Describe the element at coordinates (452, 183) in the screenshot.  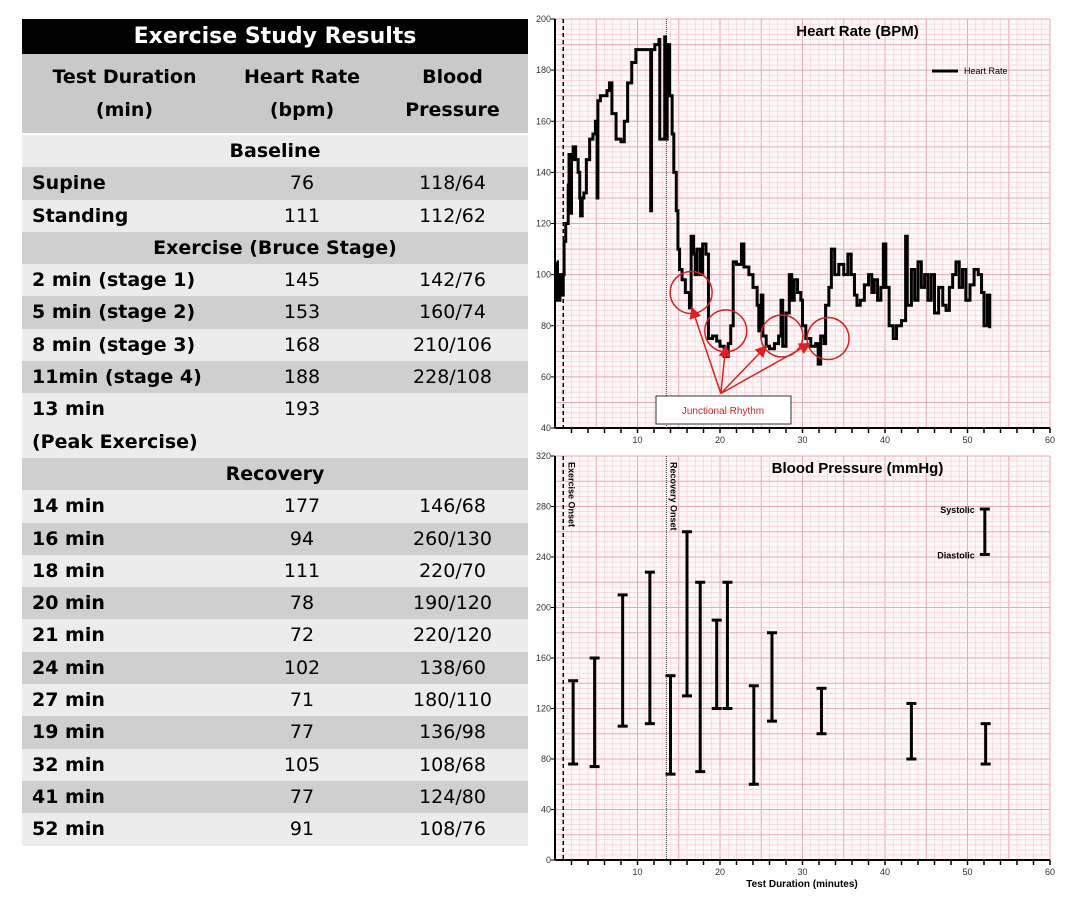
I see `blood-pressure-cell: 118/64` at that location.